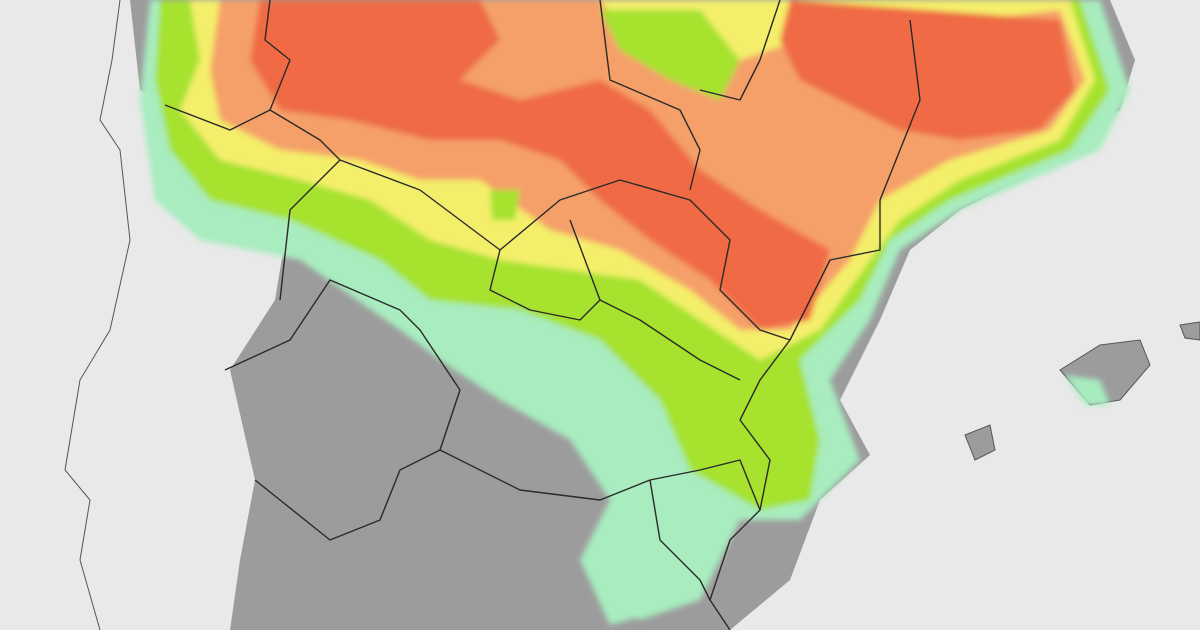 Image resolution: width=1200 pixels, height=630 pixels. I want to click on ibiza, so click(980, 442).